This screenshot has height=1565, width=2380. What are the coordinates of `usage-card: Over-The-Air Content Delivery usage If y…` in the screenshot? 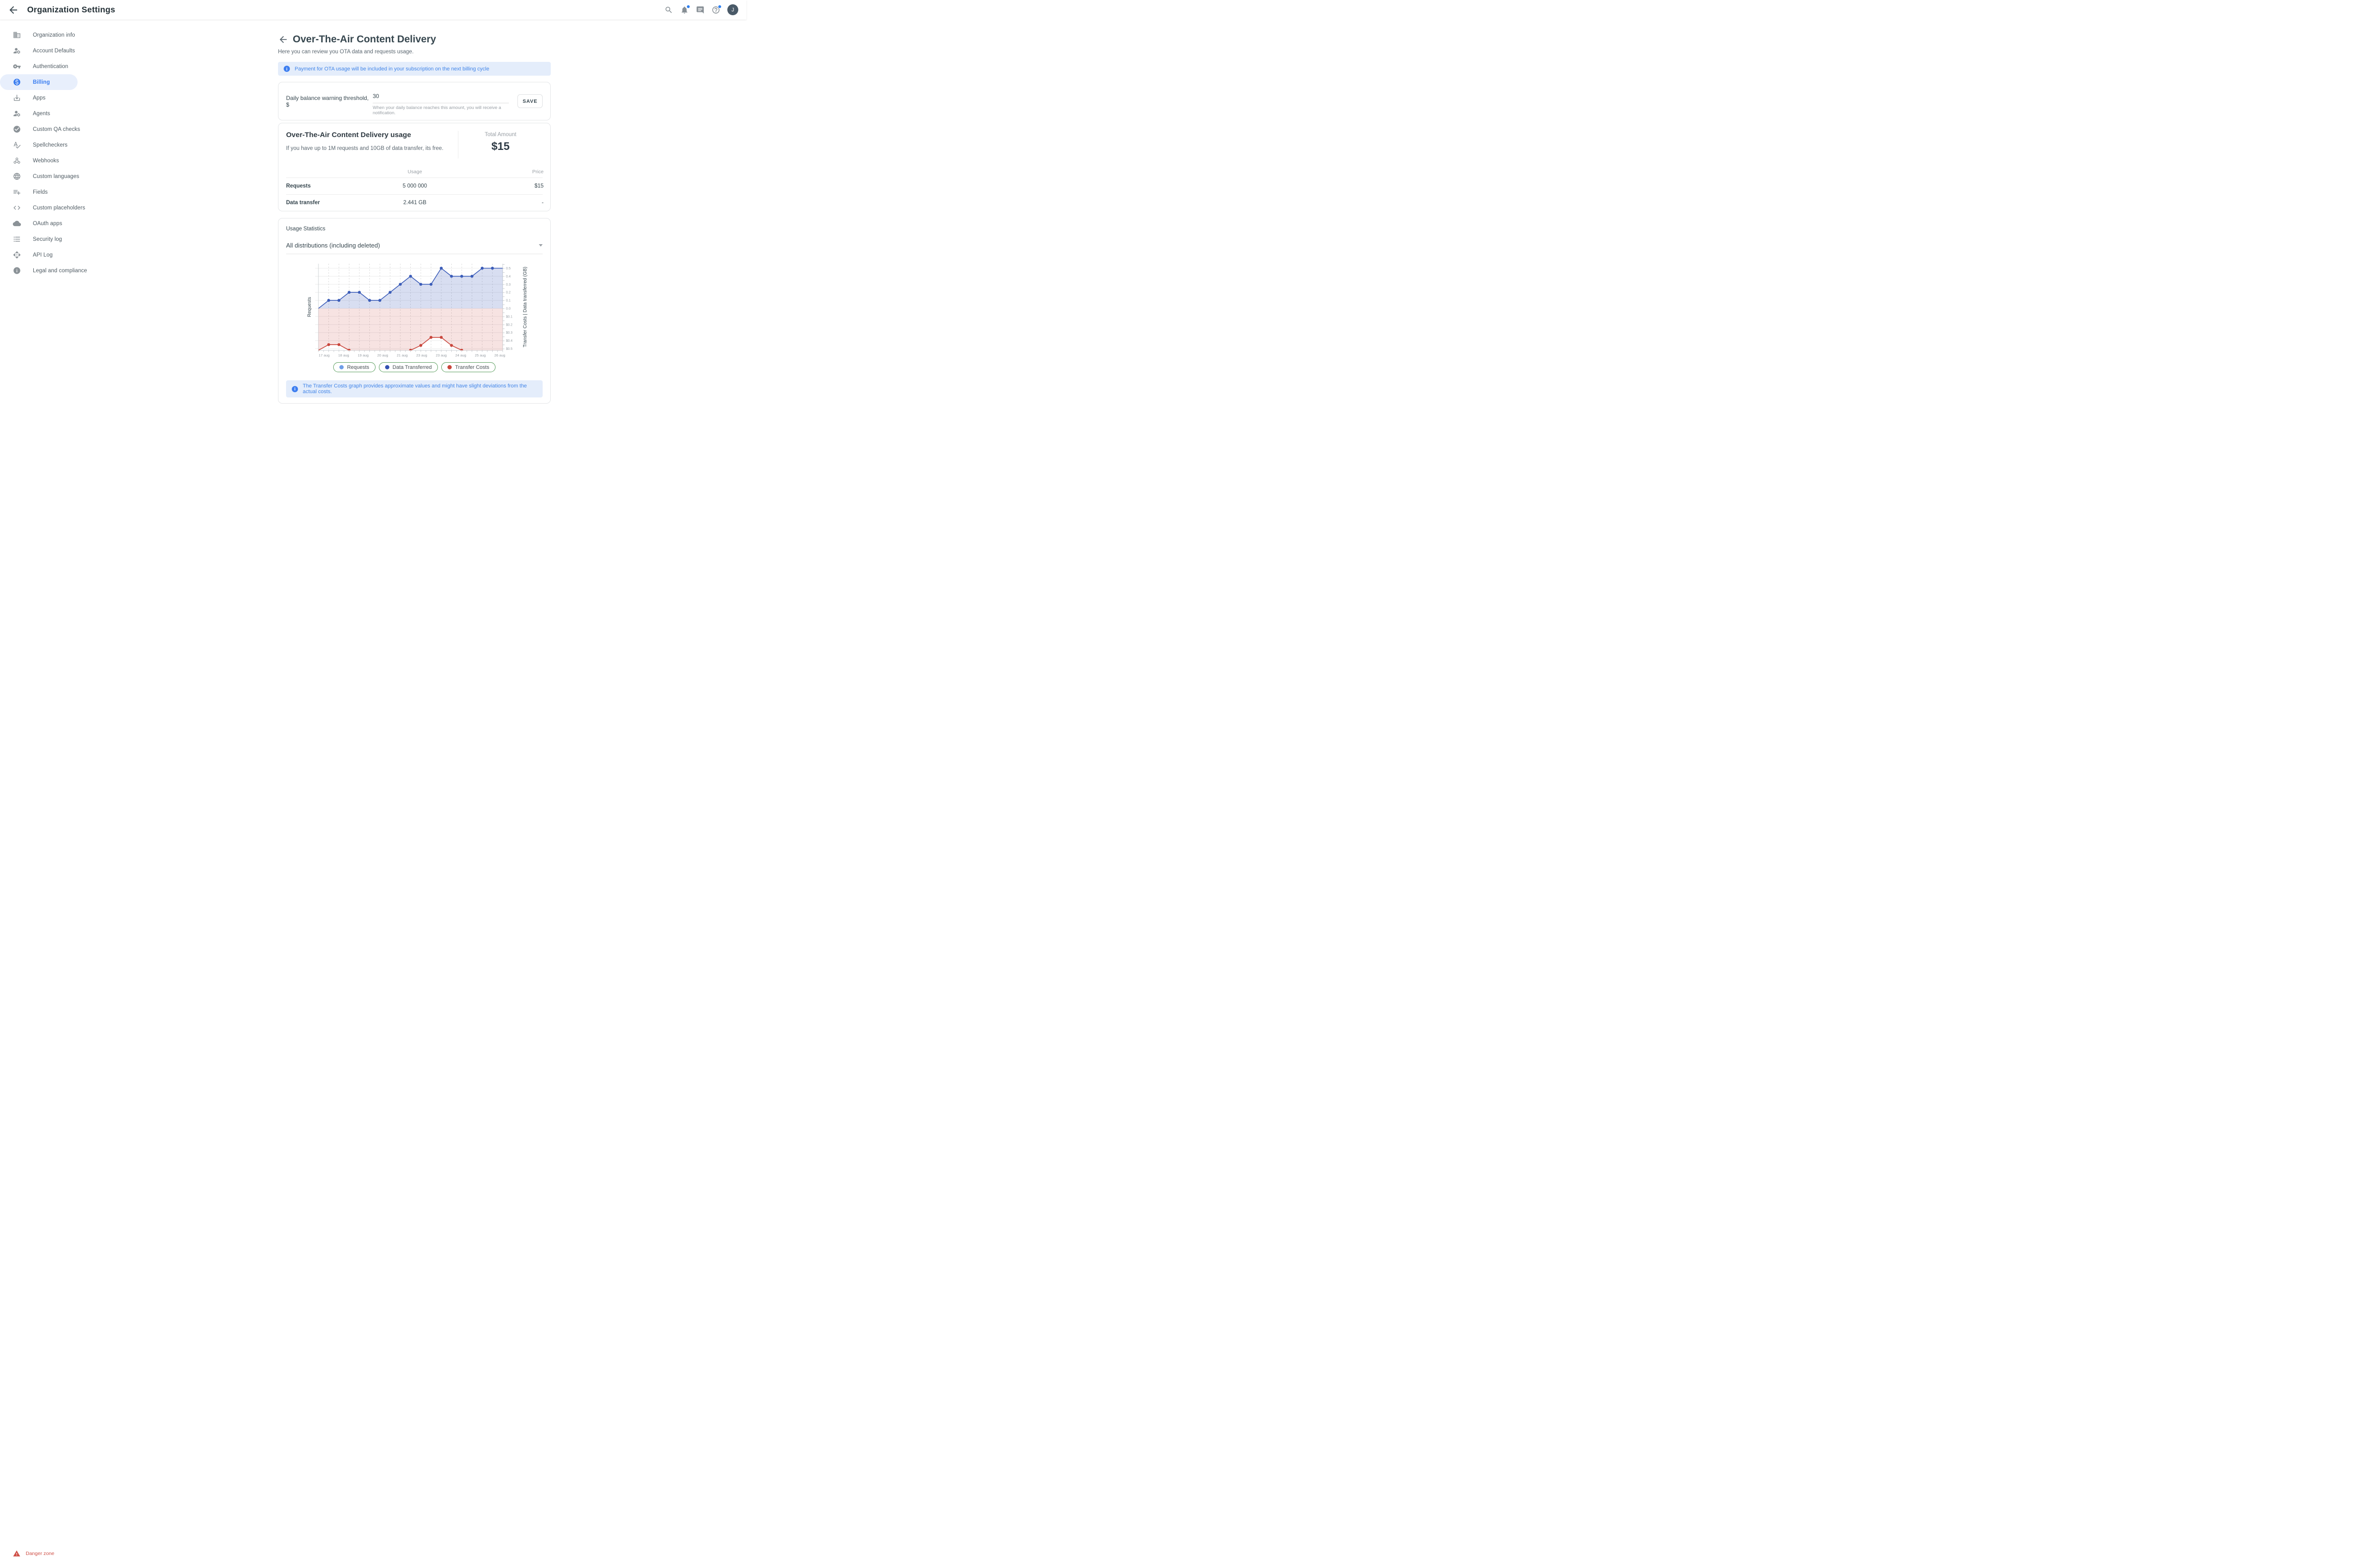 It's located at (414, 167).